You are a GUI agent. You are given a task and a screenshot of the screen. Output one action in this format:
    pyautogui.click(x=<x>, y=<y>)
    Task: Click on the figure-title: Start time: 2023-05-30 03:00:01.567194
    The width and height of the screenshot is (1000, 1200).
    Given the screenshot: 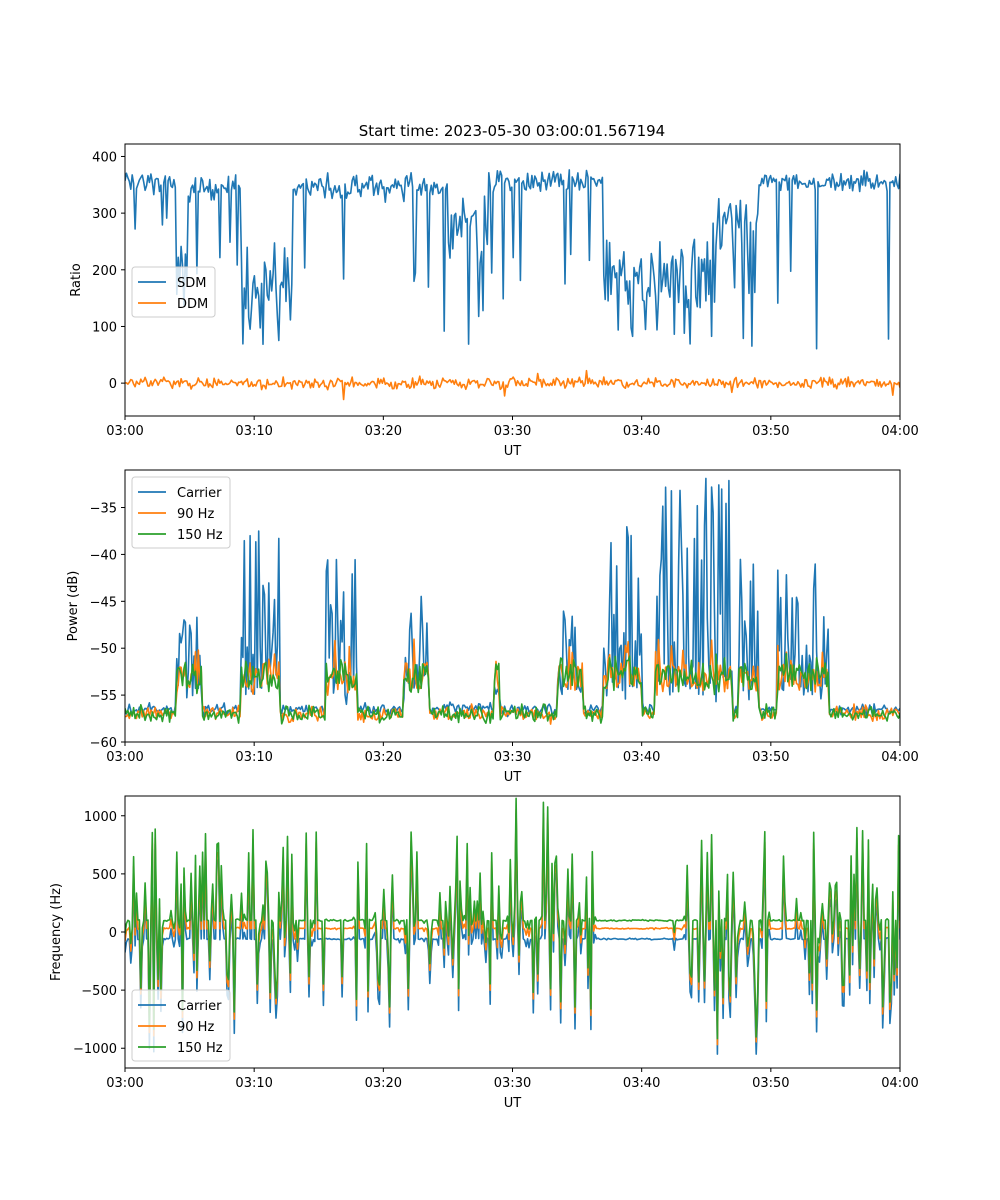 What is the action you would take?
    pyautogui.click(x=512, y=131)
    